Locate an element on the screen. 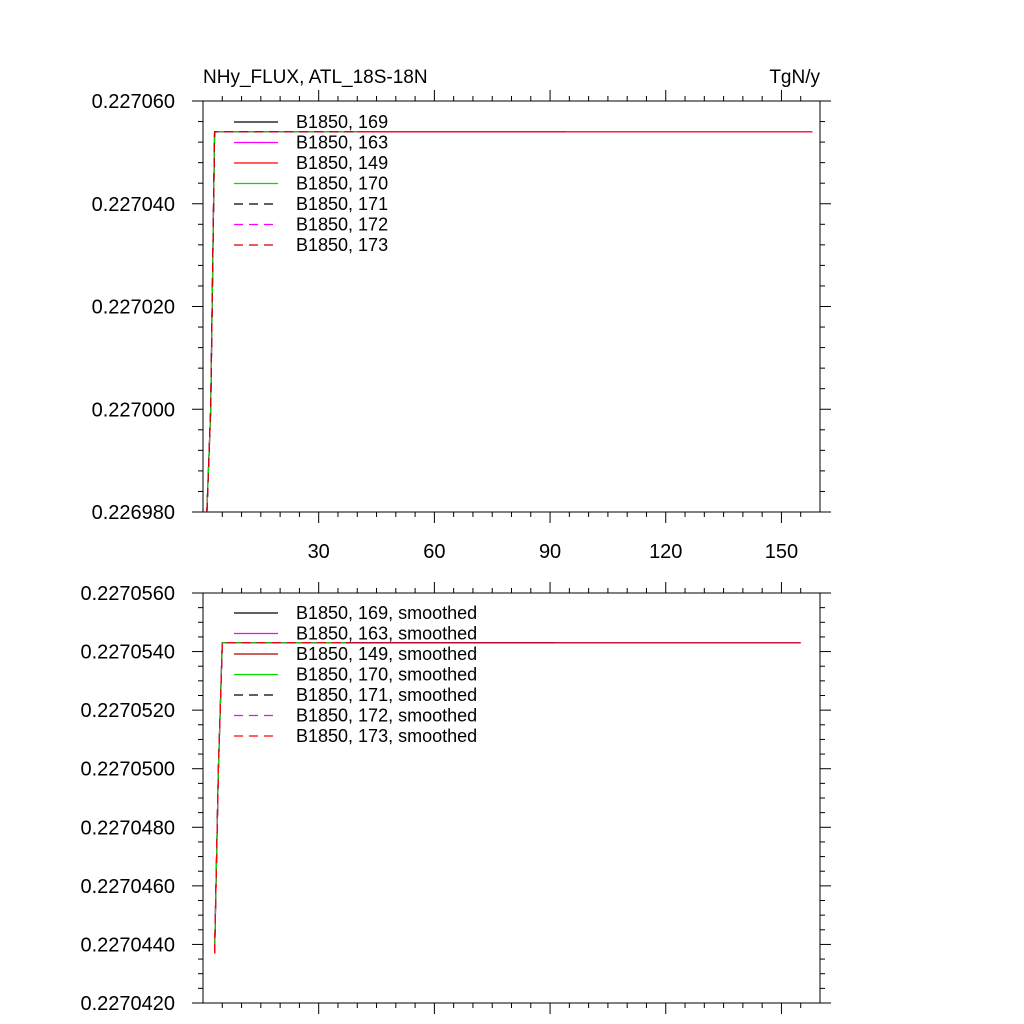 This screenshot has height=1024, width=1024. legend-label: B1850, 149, smoothed is located at coordinates (386, 654).